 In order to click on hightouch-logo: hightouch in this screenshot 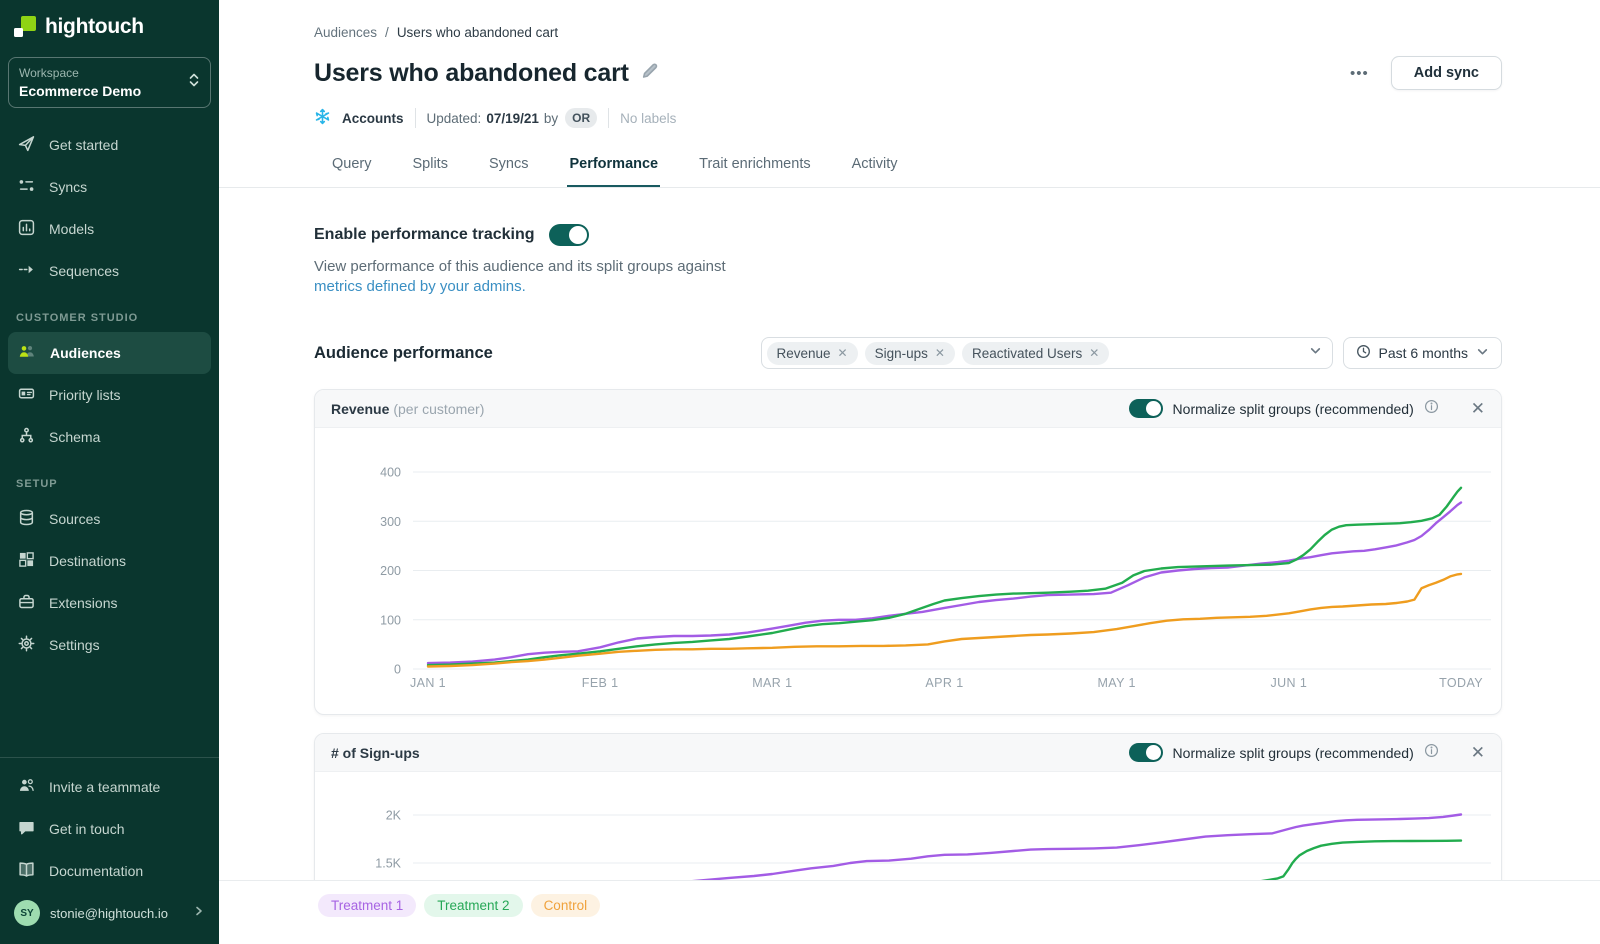, I will do `click(109, 24)`.